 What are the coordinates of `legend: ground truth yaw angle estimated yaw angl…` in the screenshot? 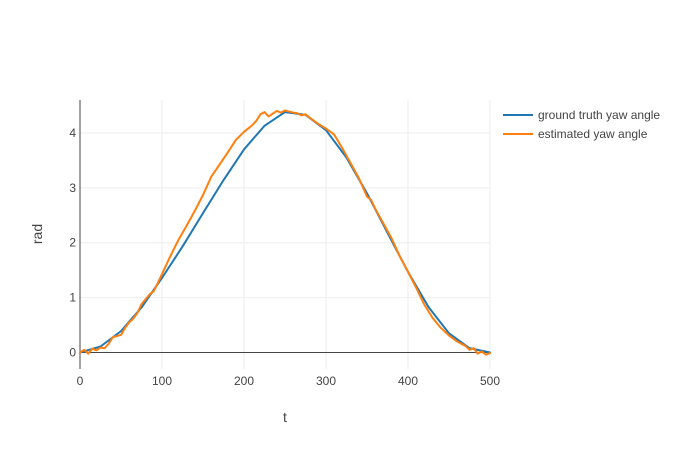 It's located at (581, 124).